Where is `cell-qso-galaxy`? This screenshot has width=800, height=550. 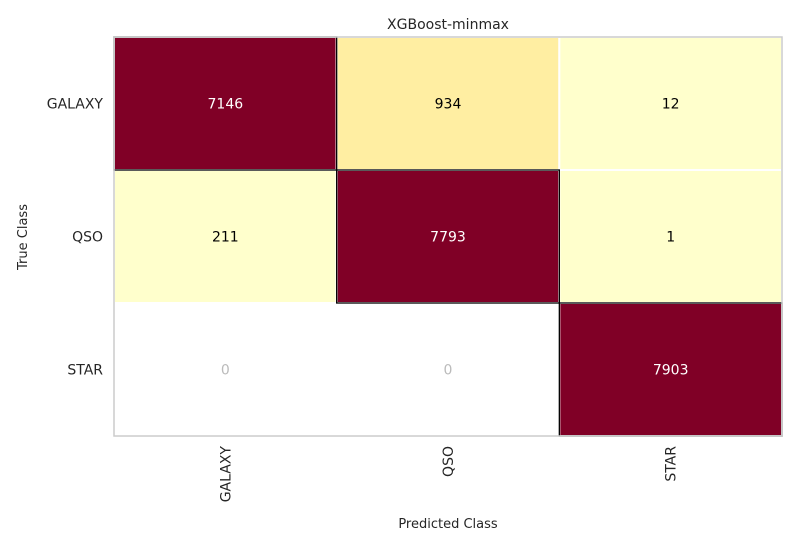 cell-qso-galaxy is located at coordinates (225, 236).